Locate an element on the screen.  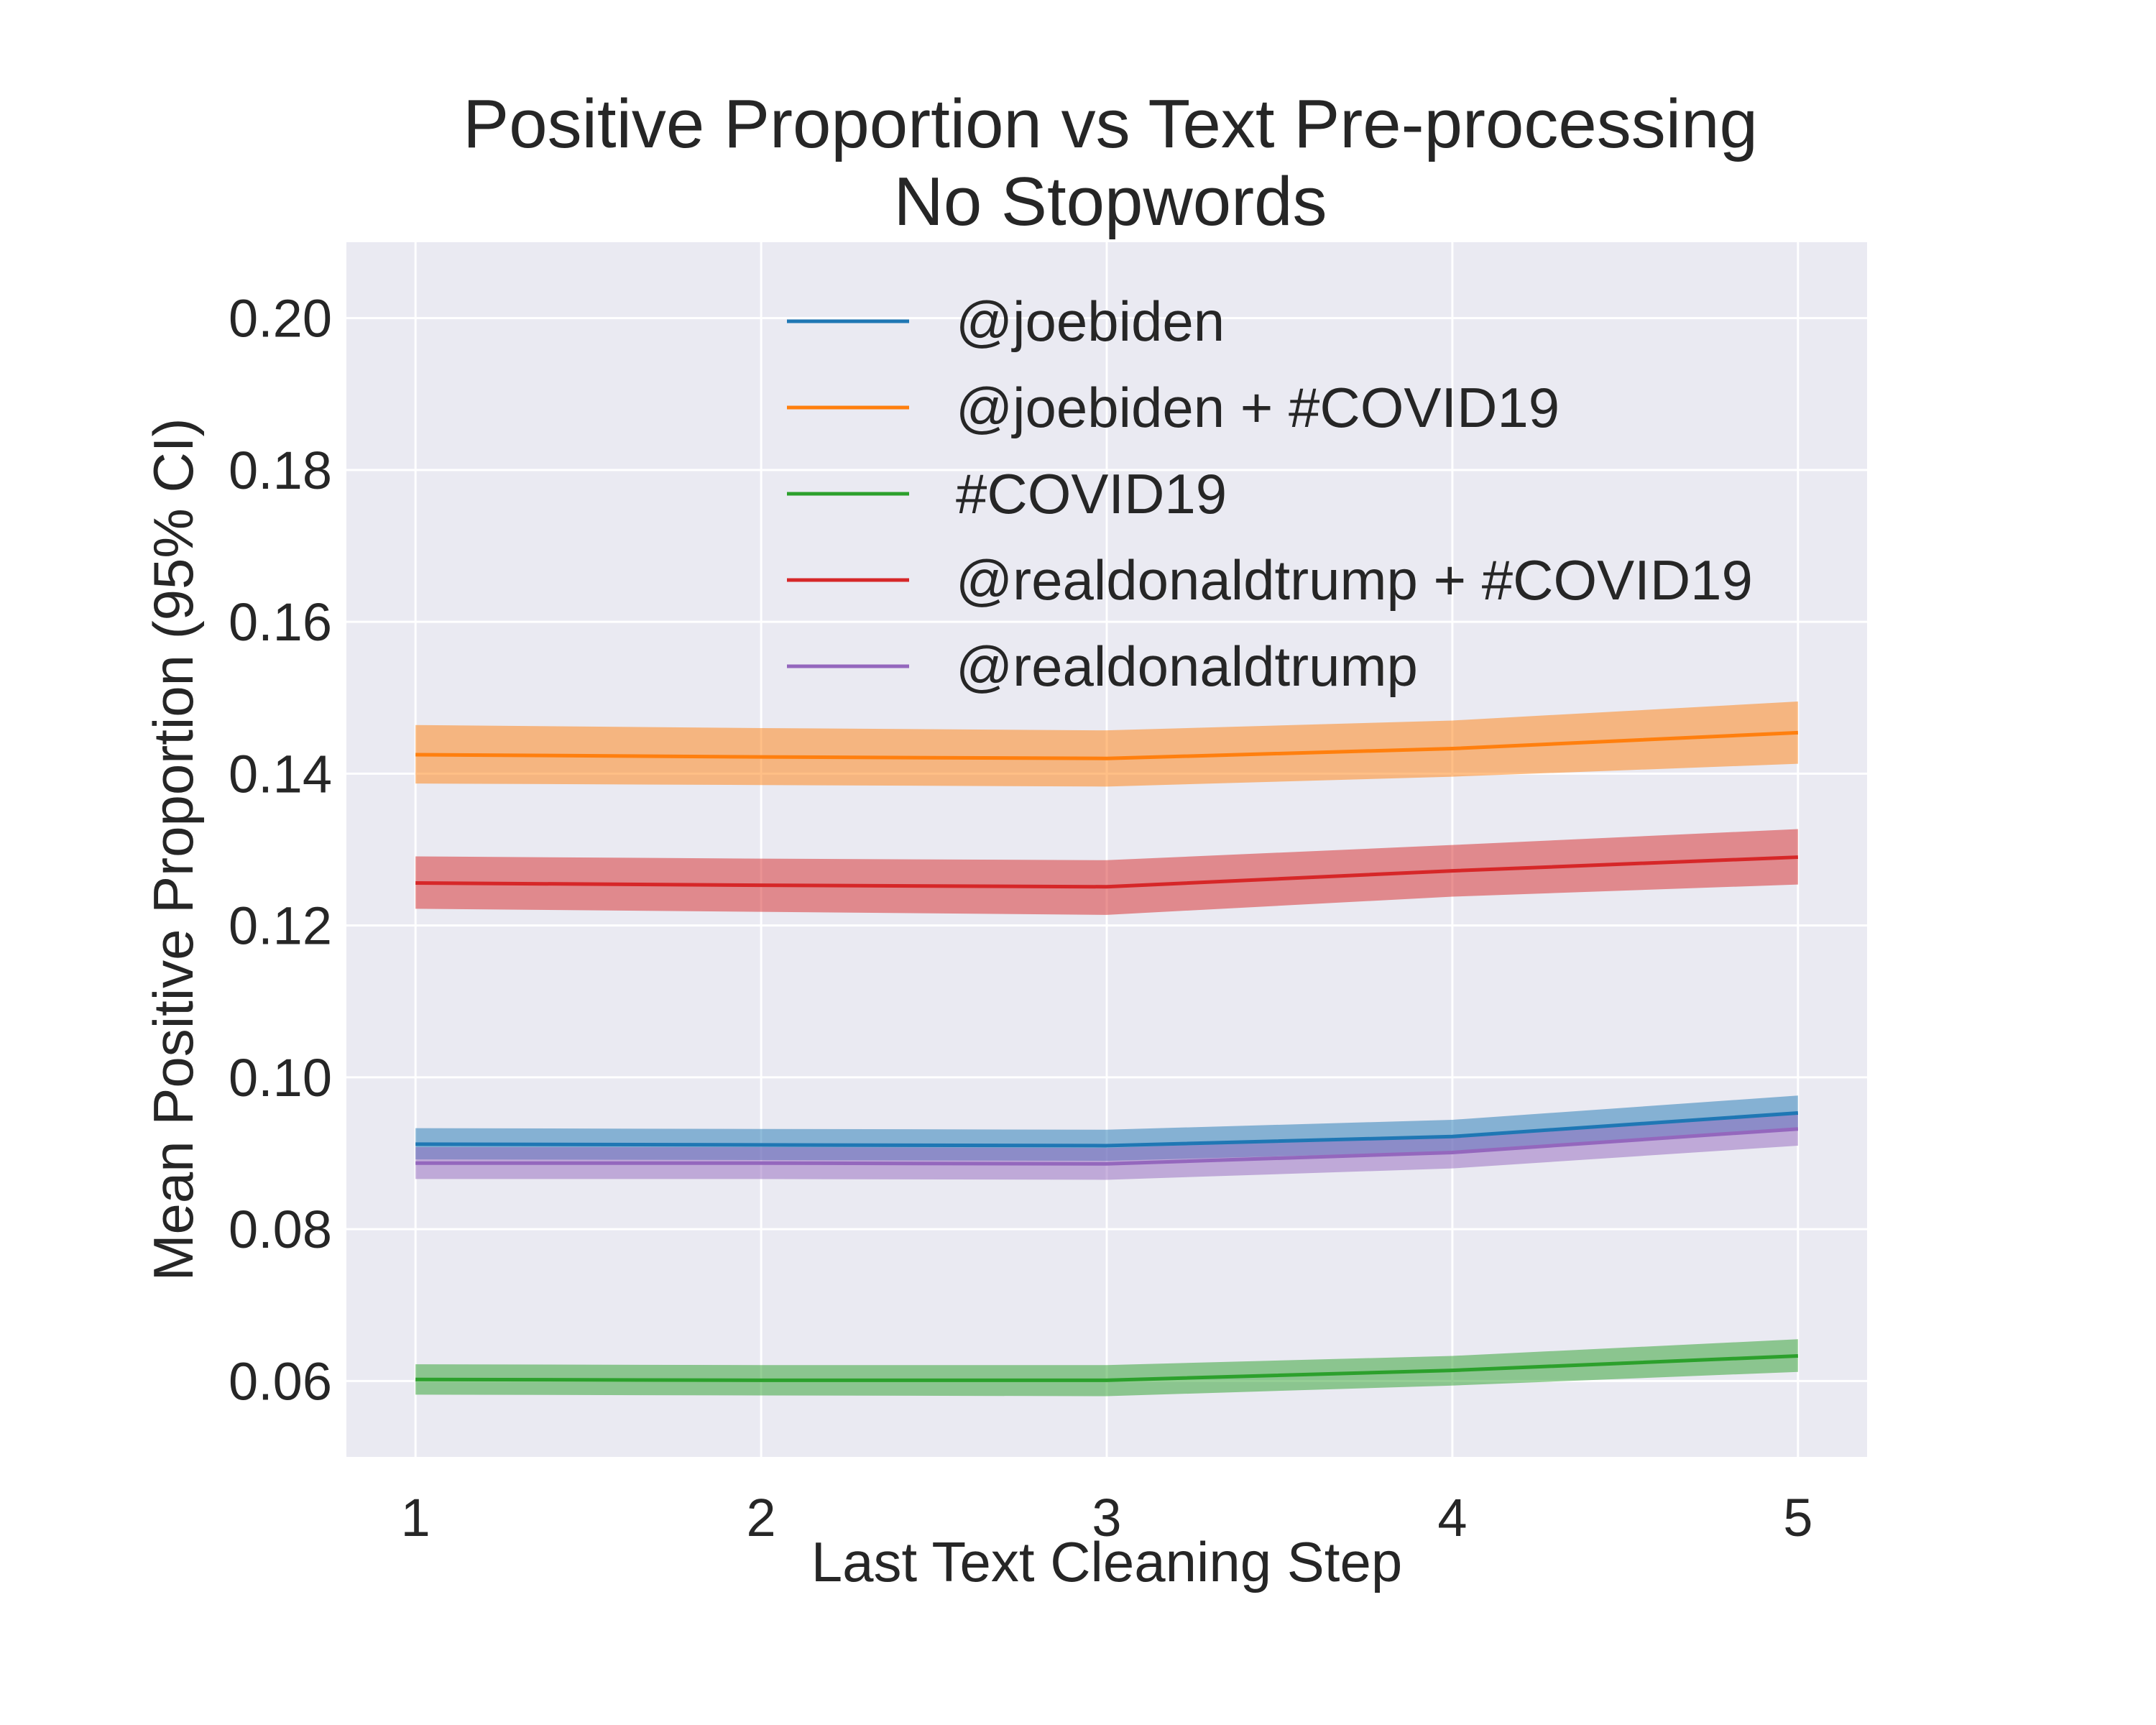
chart-subtitle: No Stopwords is located at coordinates (1110, 201).